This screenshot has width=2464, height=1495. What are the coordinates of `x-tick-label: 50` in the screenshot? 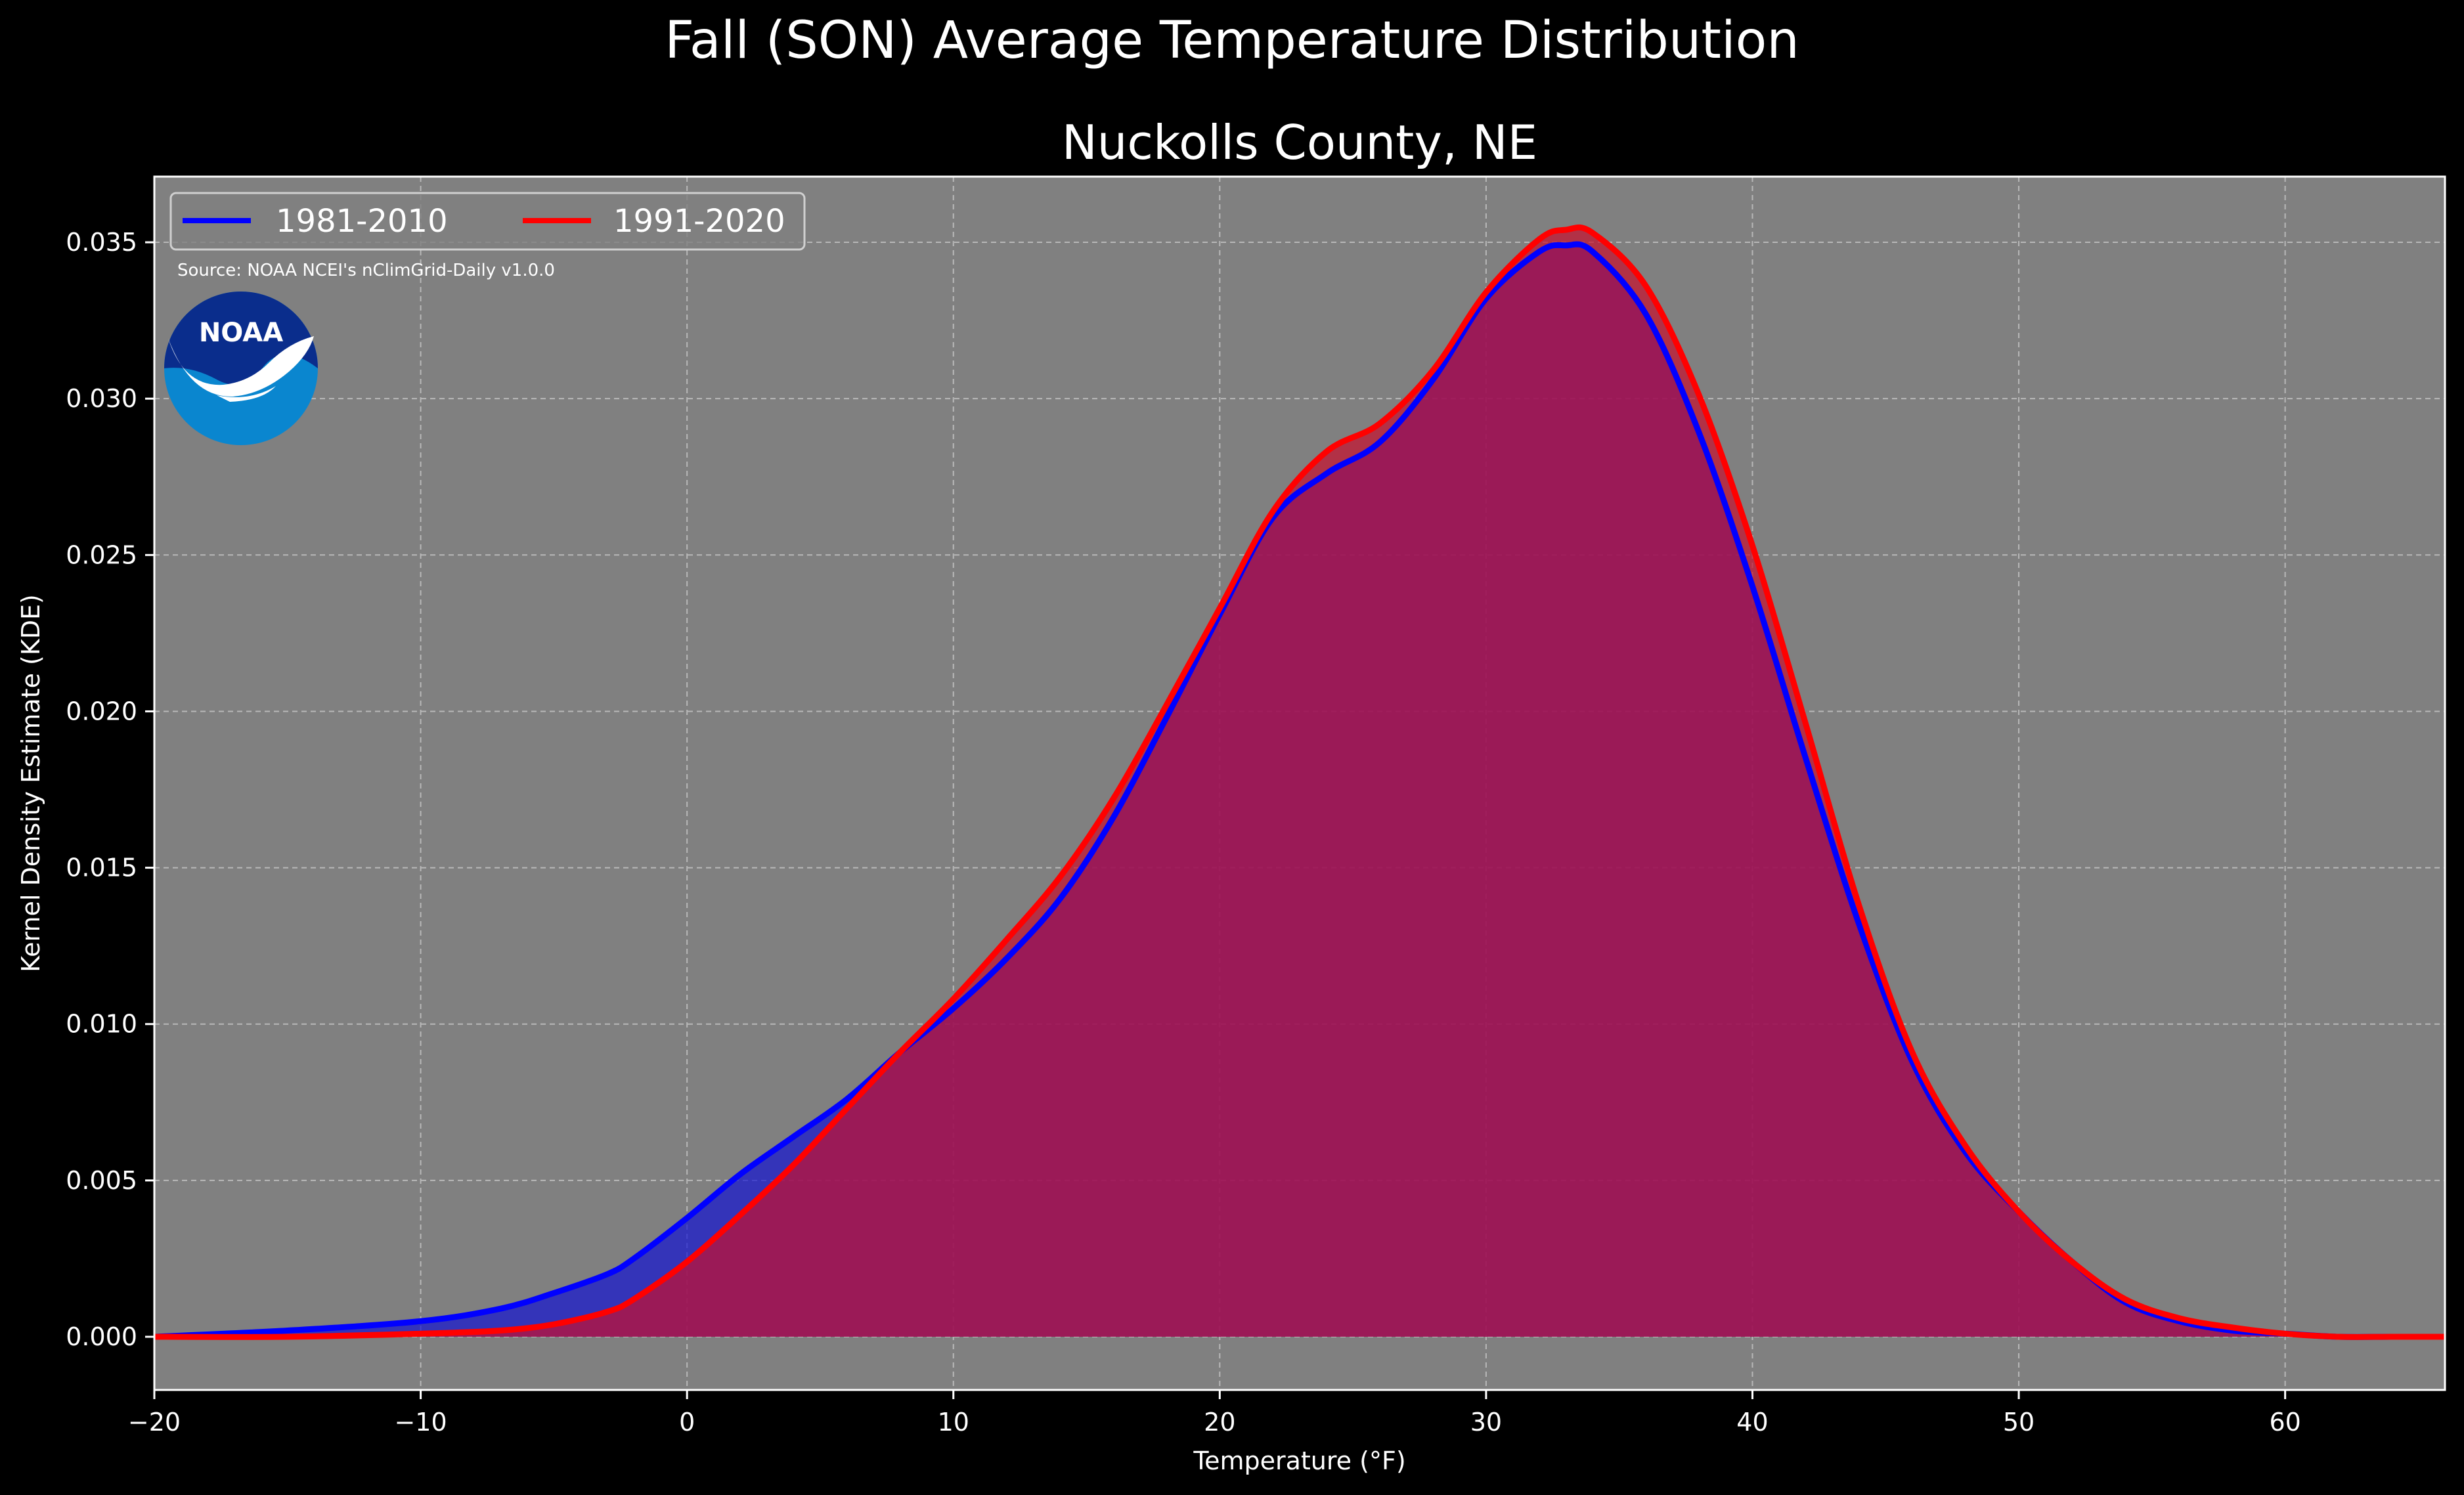 It's located at (2019, 1422).